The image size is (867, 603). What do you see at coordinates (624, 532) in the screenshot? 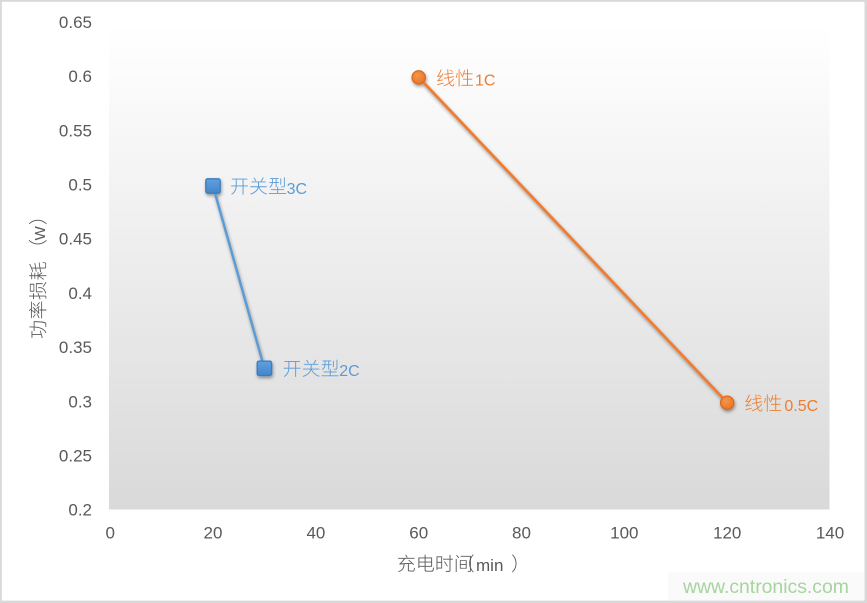
I see `svg-text: 100` at bounding box center [624, 532].